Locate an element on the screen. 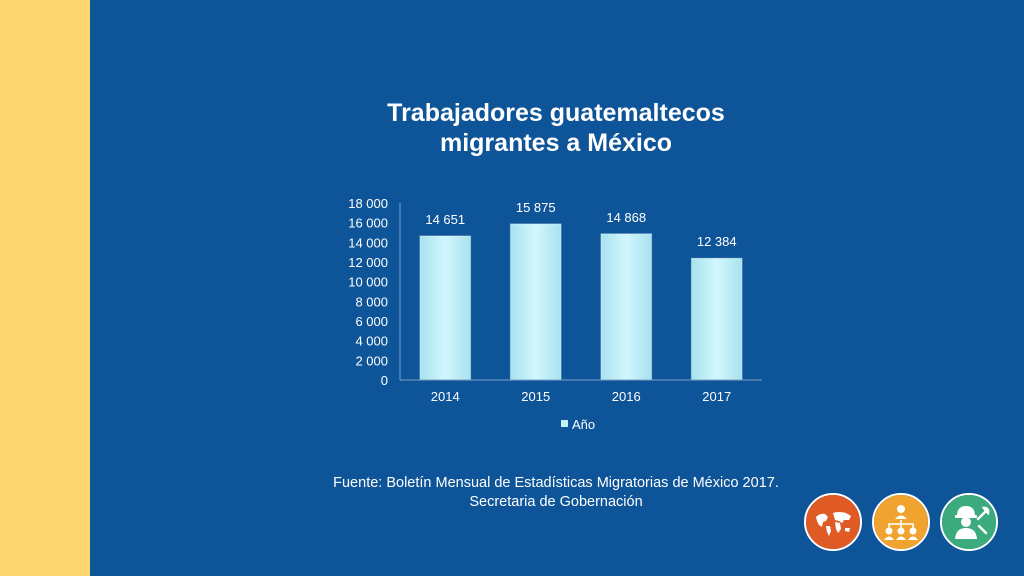 This screenshot has width=1024, height=576. left-decorative-strip is located at coordinates (45, 288).